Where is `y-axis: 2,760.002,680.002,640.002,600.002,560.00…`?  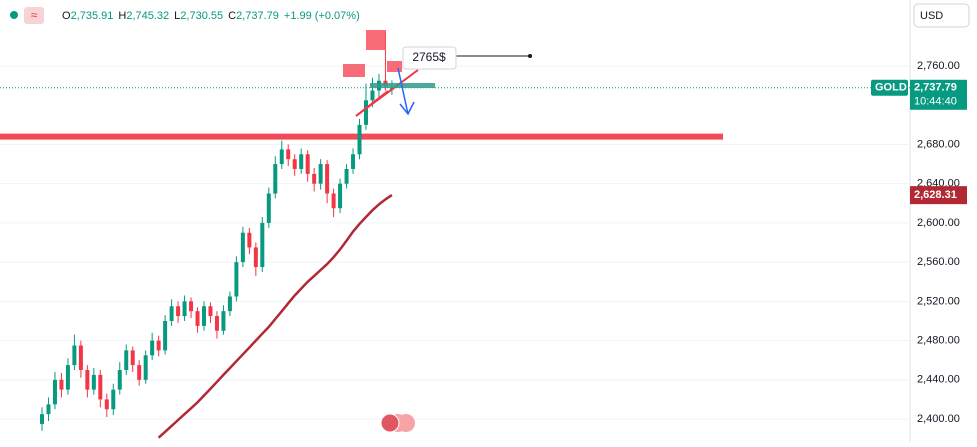 y-axis: 2,760.002,680.002,640.002,600.002,560.00… is located at coordinates (919, 242).